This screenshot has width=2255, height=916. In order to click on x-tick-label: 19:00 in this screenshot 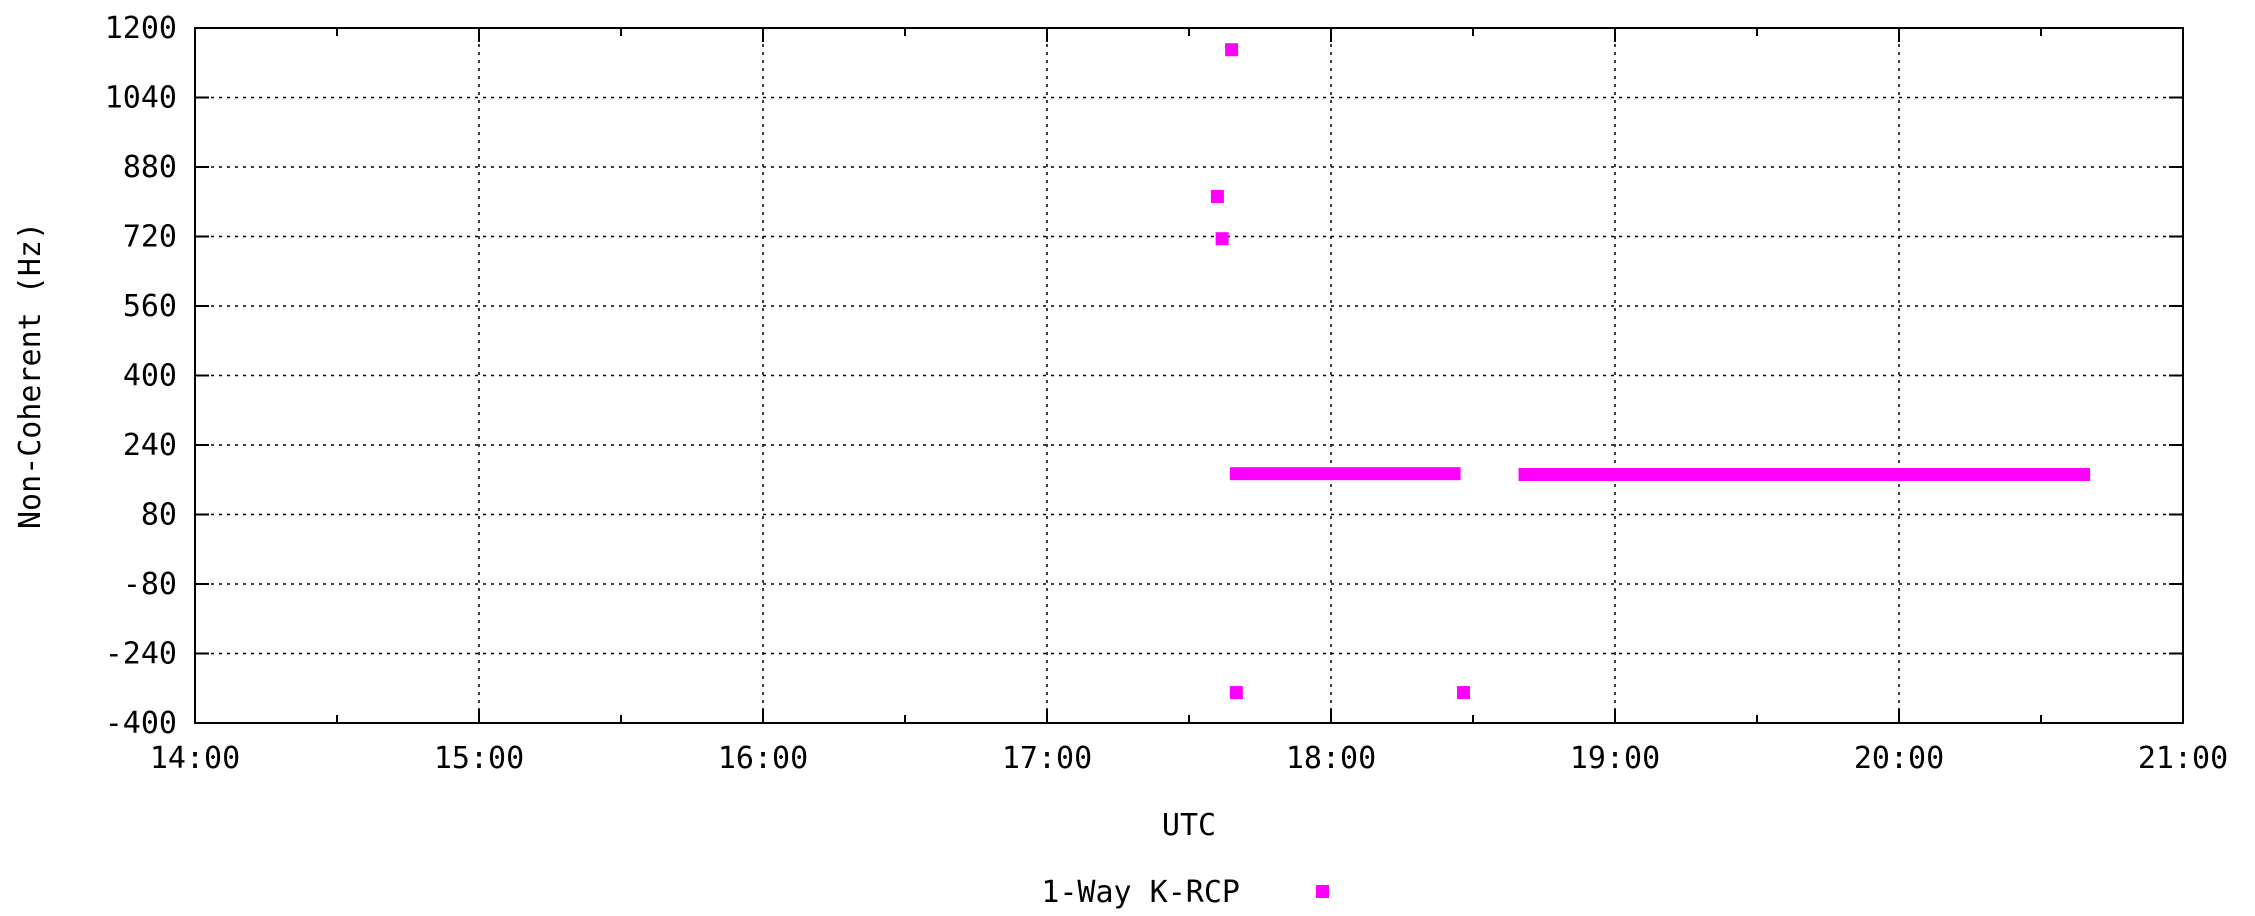, I will do `click(1615, 758)`.